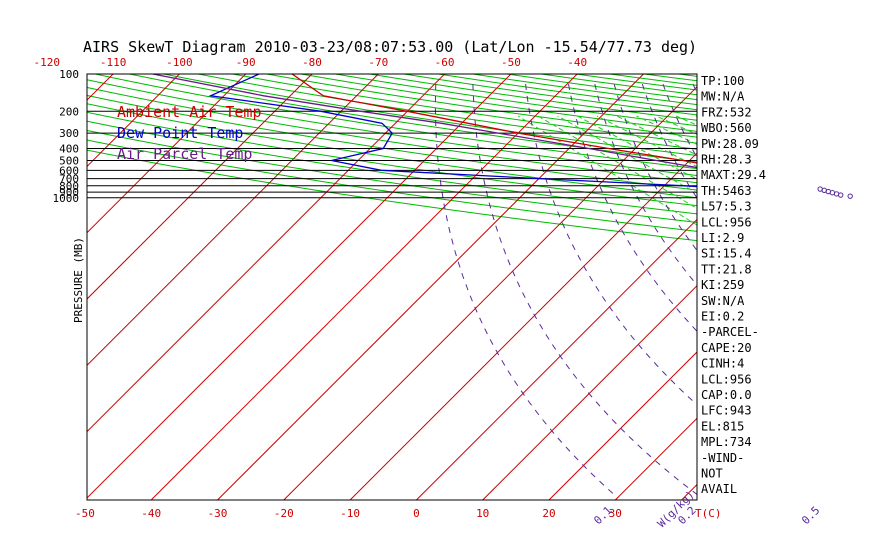  What do you see at coordinates (69, 186) in the screenshot?
I see `pressure-tick-label: 800` at bounding box center [69, 186].